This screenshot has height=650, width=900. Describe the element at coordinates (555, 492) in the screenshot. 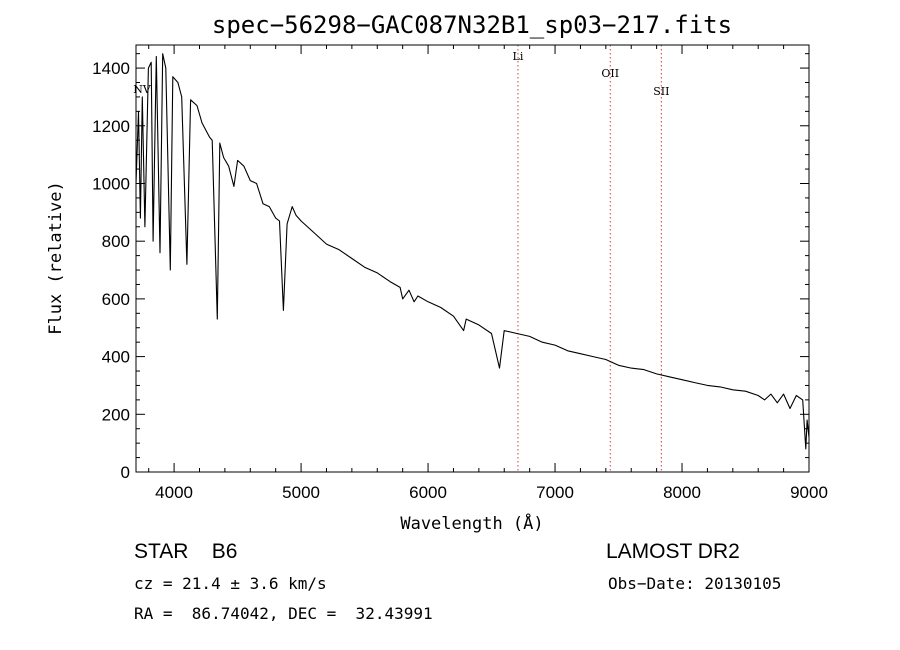

I see `x-tick-label: 7000` at that location.